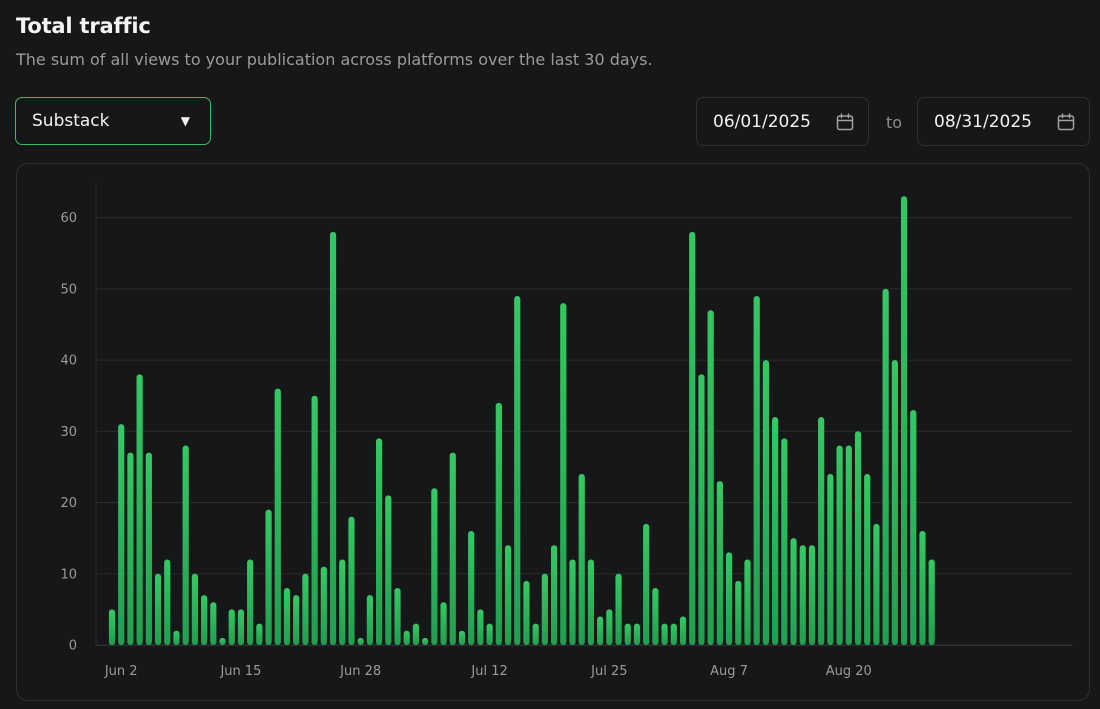  I want to click on x-tick-label: Jul 12, so click(488, 671).